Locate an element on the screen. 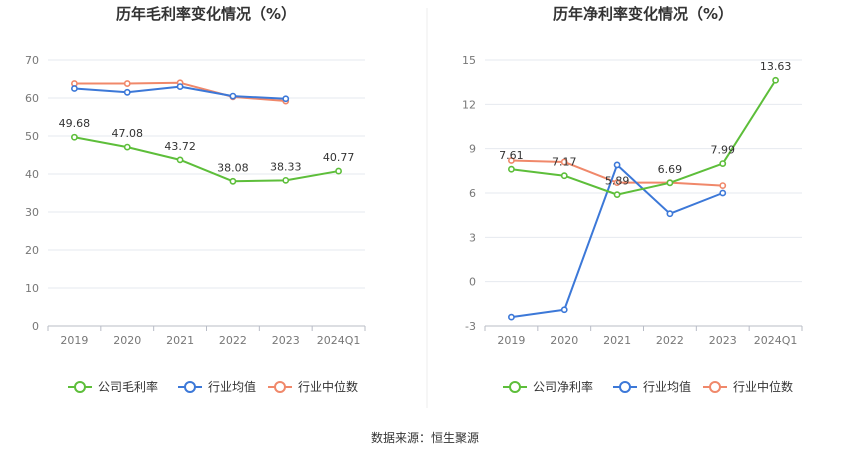 The height and width of the screenshot is (459, 850). chart2-y-tick-label: 3 is located at coordinates (472, 237).